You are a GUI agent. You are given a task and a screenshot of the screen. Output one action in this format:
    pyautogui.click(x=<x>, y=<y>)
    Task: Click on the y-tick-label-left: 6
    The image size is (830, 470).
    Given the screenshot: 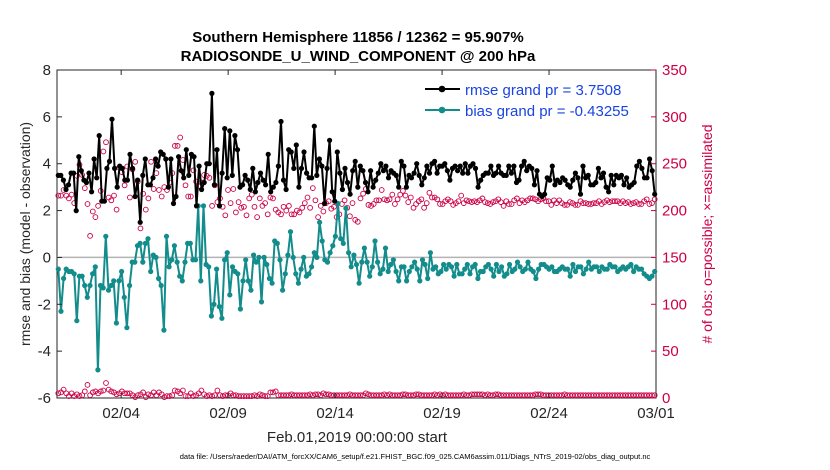 What is the action you would take?
    pyautogui.click(x=47, y=117)
    